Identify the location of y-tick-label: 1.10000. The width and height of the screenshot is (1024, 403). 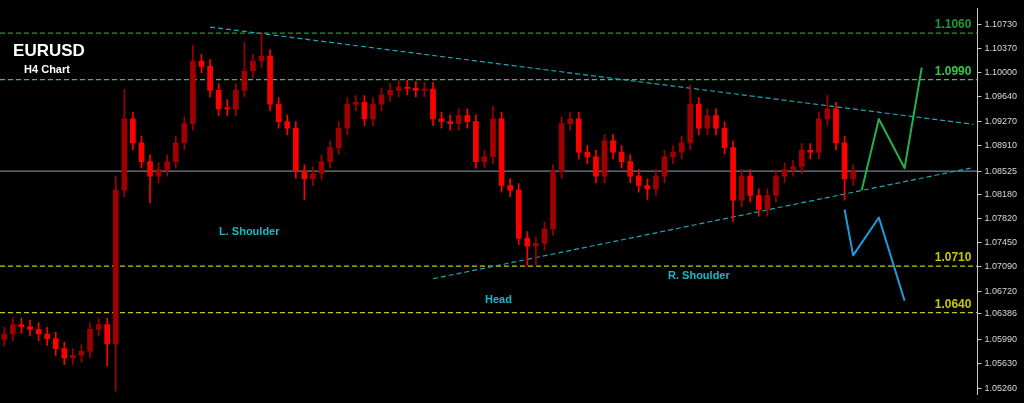
(1001, 72).